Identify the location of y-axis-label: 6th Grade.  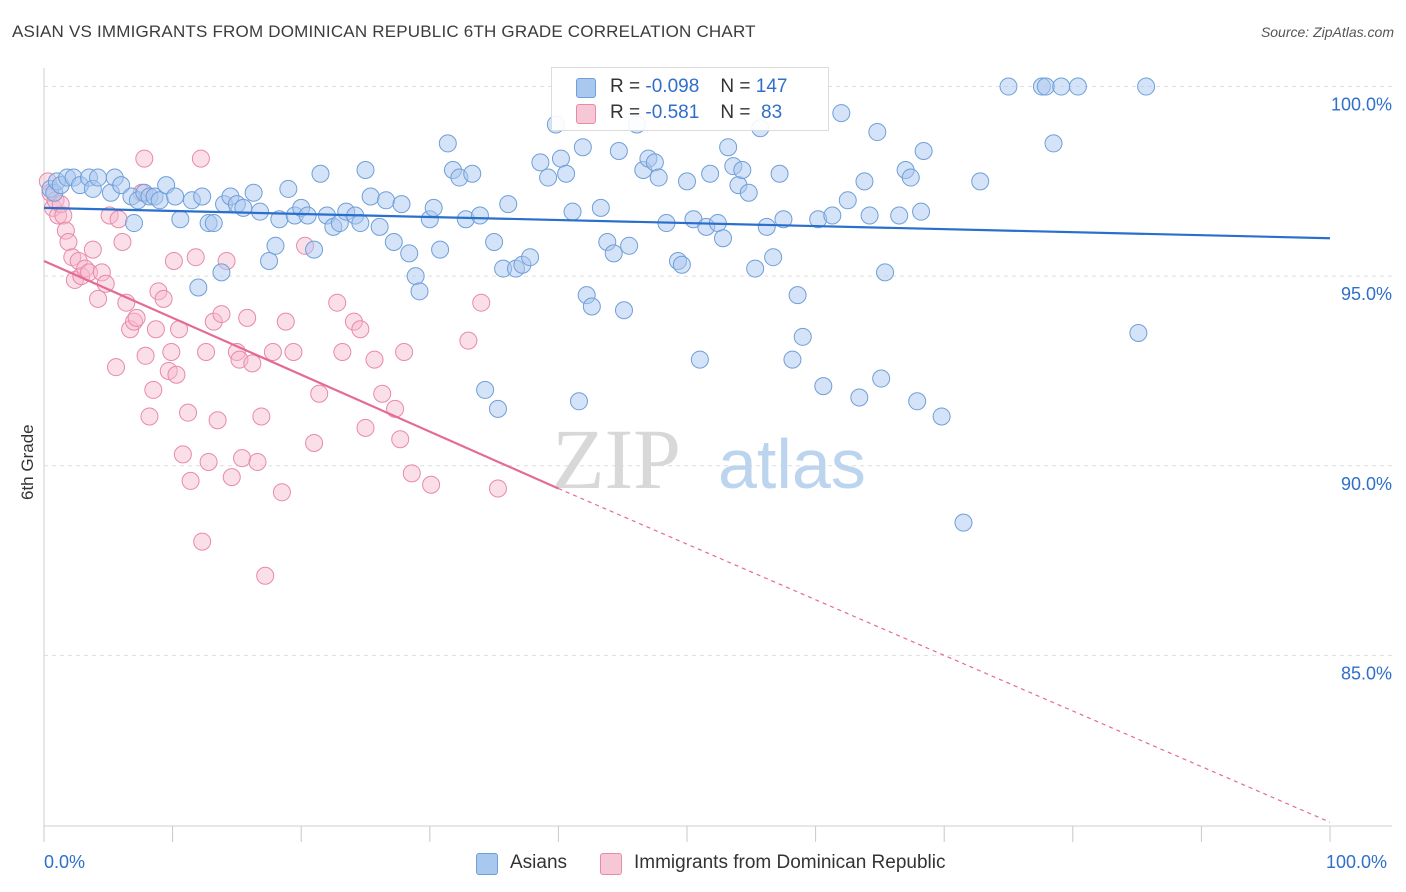
(27, 462).